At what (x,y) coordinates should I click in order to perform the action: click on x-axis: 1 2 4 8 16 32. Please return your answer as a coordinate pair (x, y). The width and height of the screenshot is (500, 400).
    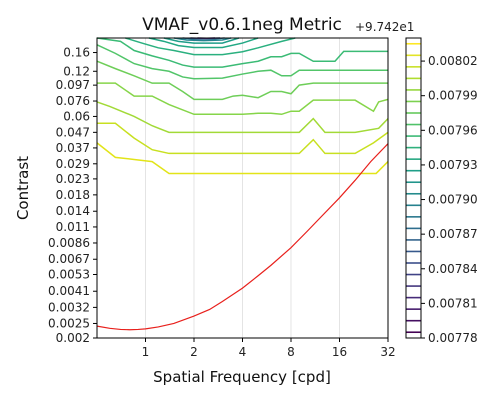
    Looking at the image, I should click on (269, 348).